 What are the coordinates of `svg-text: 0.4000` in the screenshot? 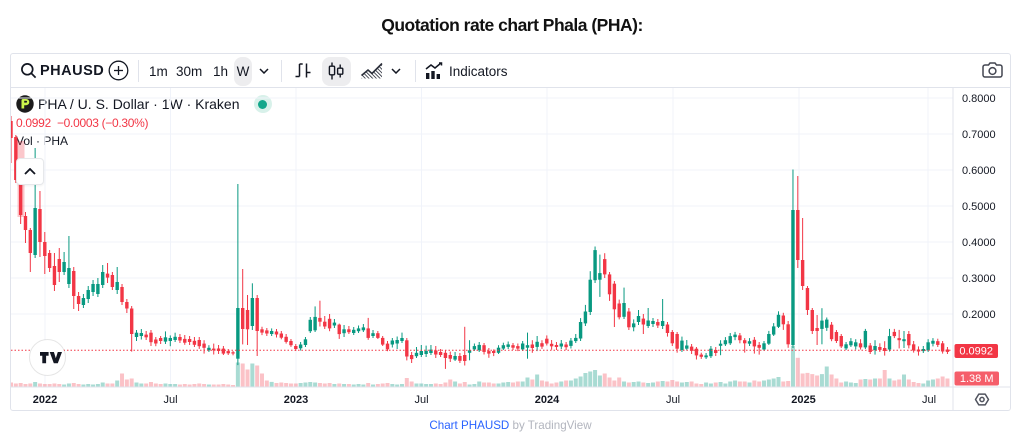 It's located at (979, 243).